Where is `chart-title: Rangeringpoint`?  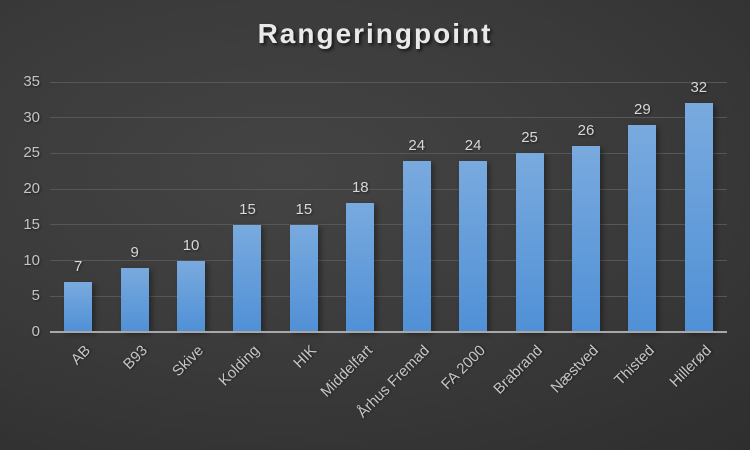
chart-title: Rangeringpoint is located at coordinates (375, 33).